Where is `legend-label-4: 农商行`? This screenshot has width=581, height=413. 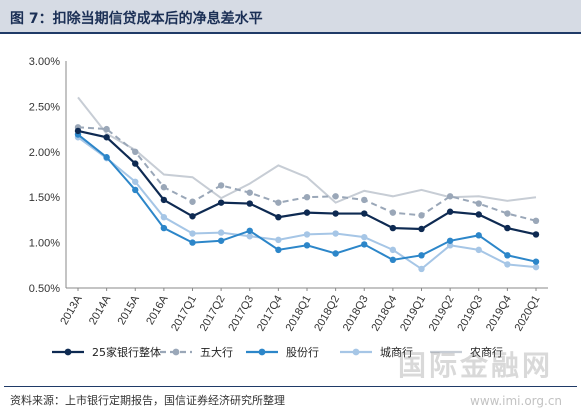 legend-label-4: 农商行 is located at coordinates (486, 352).